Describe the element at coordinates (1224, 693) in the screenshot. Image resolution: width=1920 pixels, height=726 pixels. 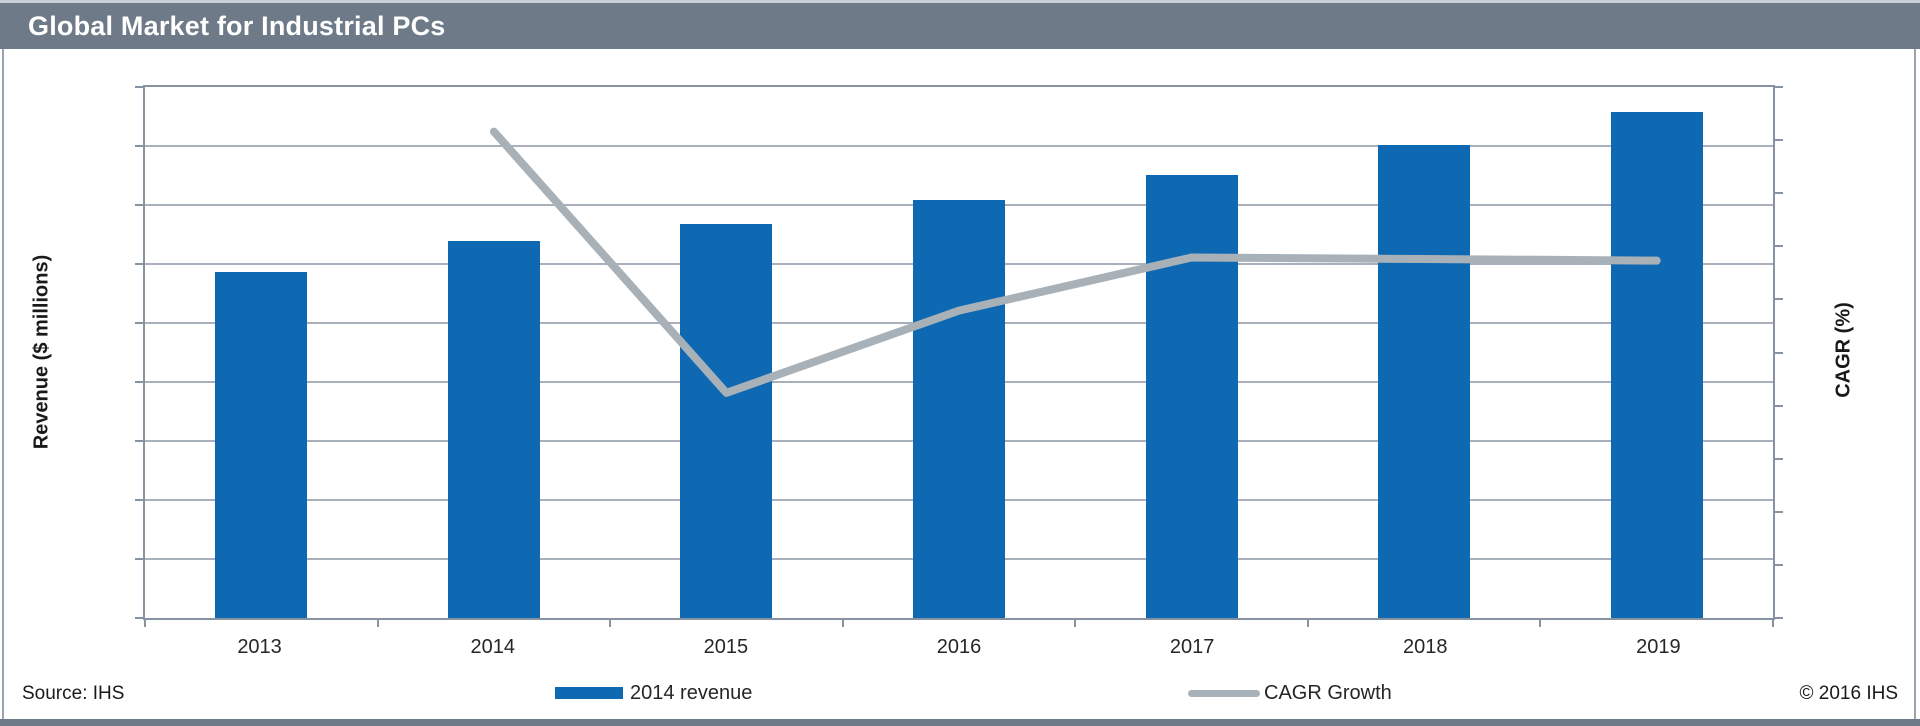
I see `cagr-legend-swatch` at that location.